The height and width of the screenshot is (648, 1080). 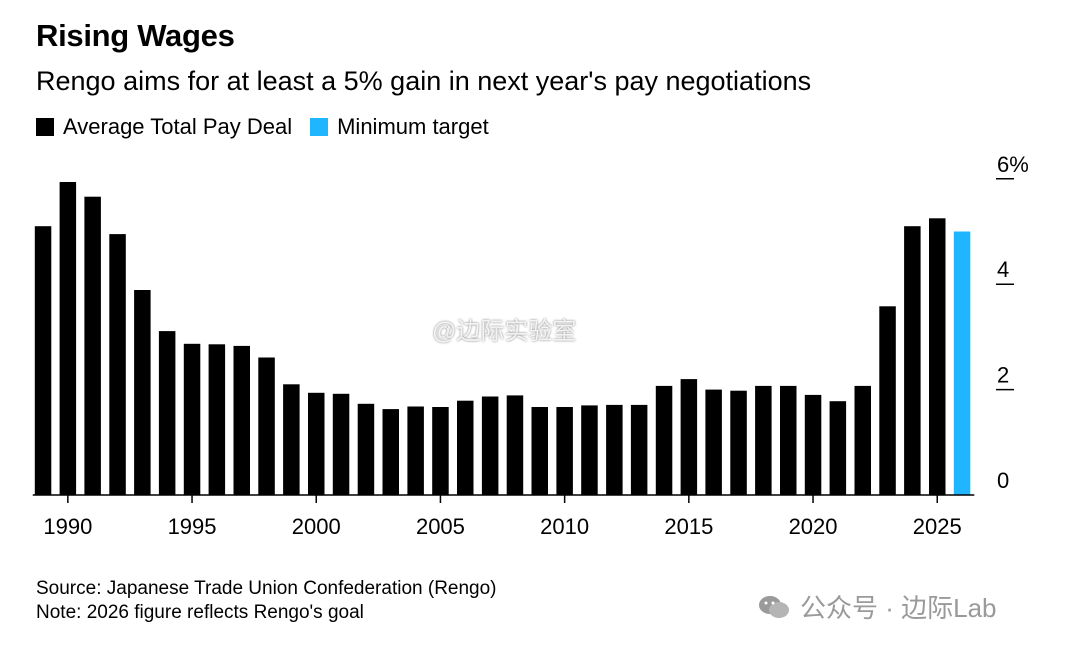 What do you see at coordinates (1003, 375) in the screenshot?
I see `y-tick-label-2: 2` at bounding box center [1003, 375].